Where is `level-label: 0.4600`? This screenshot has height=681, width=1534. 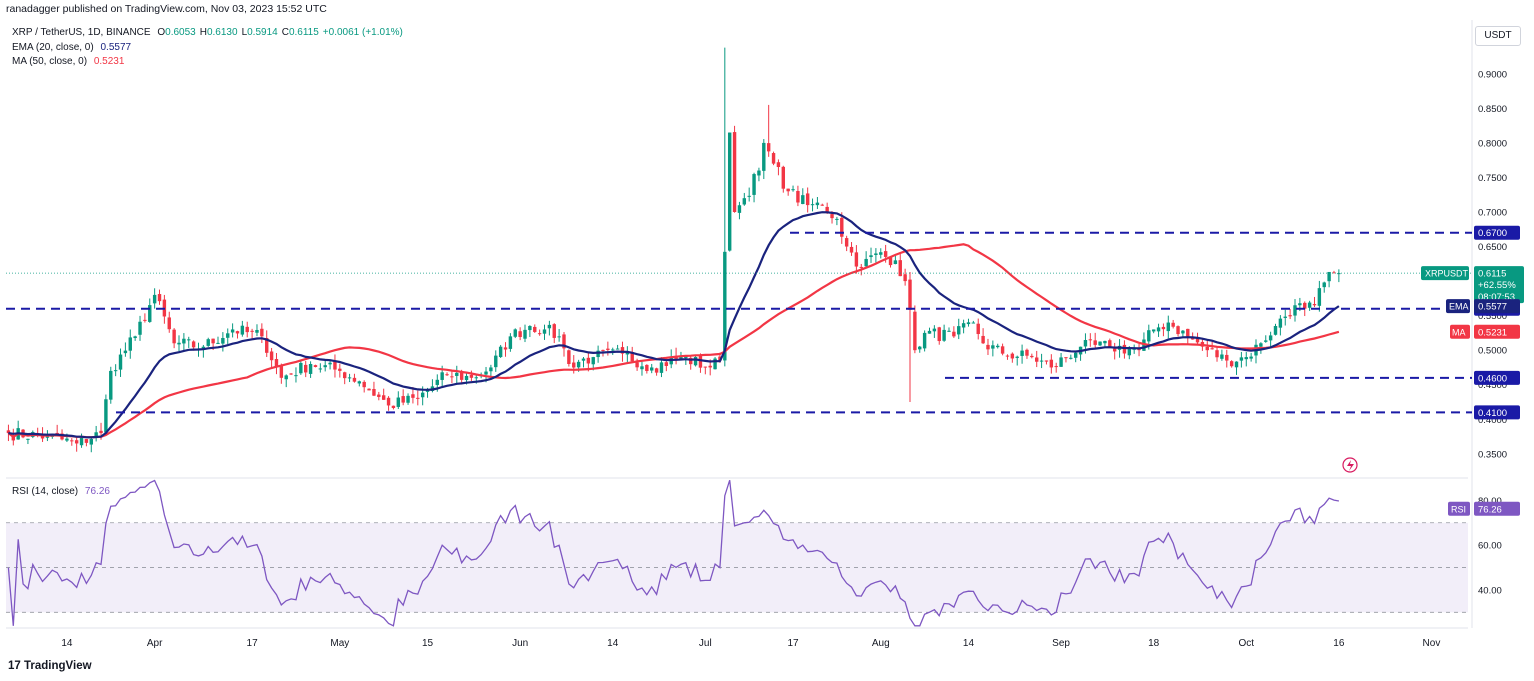 level-label: 0.4600 is located at coordinates (1492, 378).